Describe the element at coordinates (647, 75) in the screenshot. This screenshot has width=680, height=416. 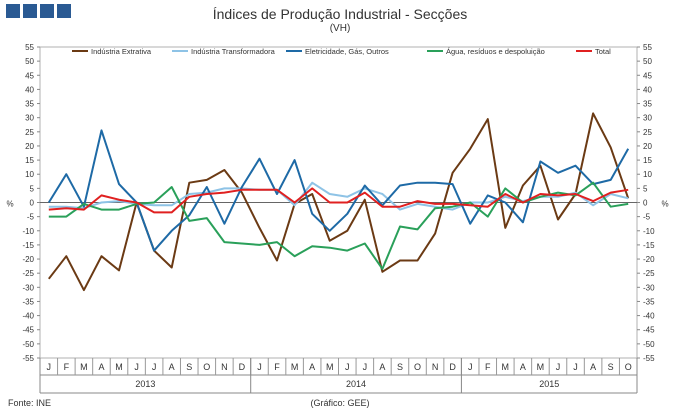
I see `y-tick-label-right: 45` at that location.